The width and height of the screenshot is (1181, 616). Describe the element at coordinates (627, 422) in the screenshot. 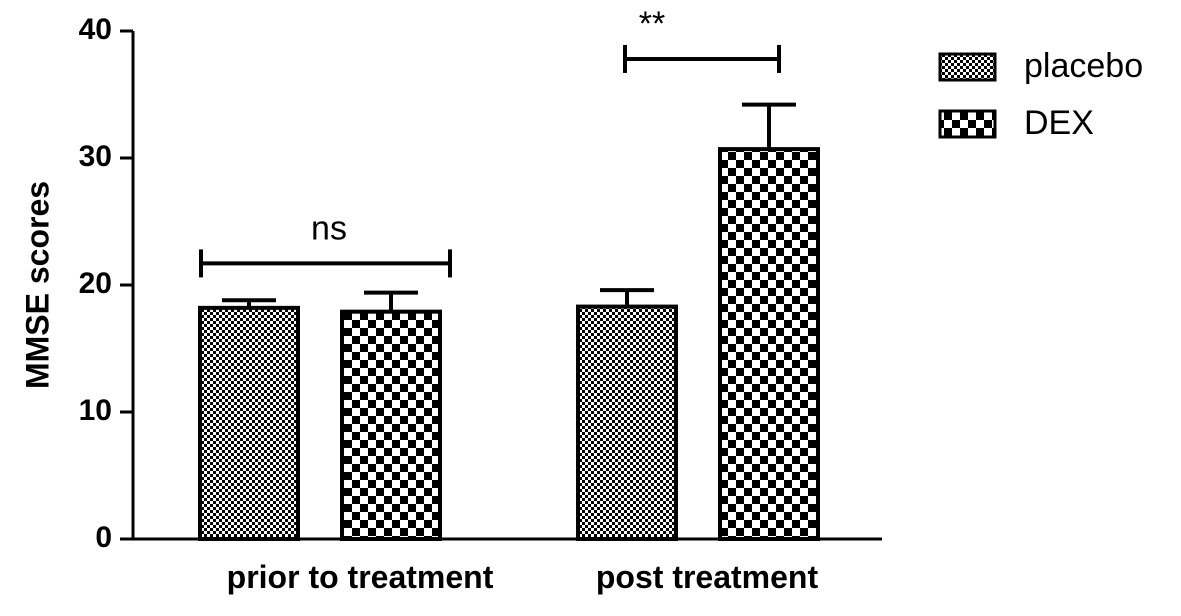

I see `bar-placebo-post` at that location.